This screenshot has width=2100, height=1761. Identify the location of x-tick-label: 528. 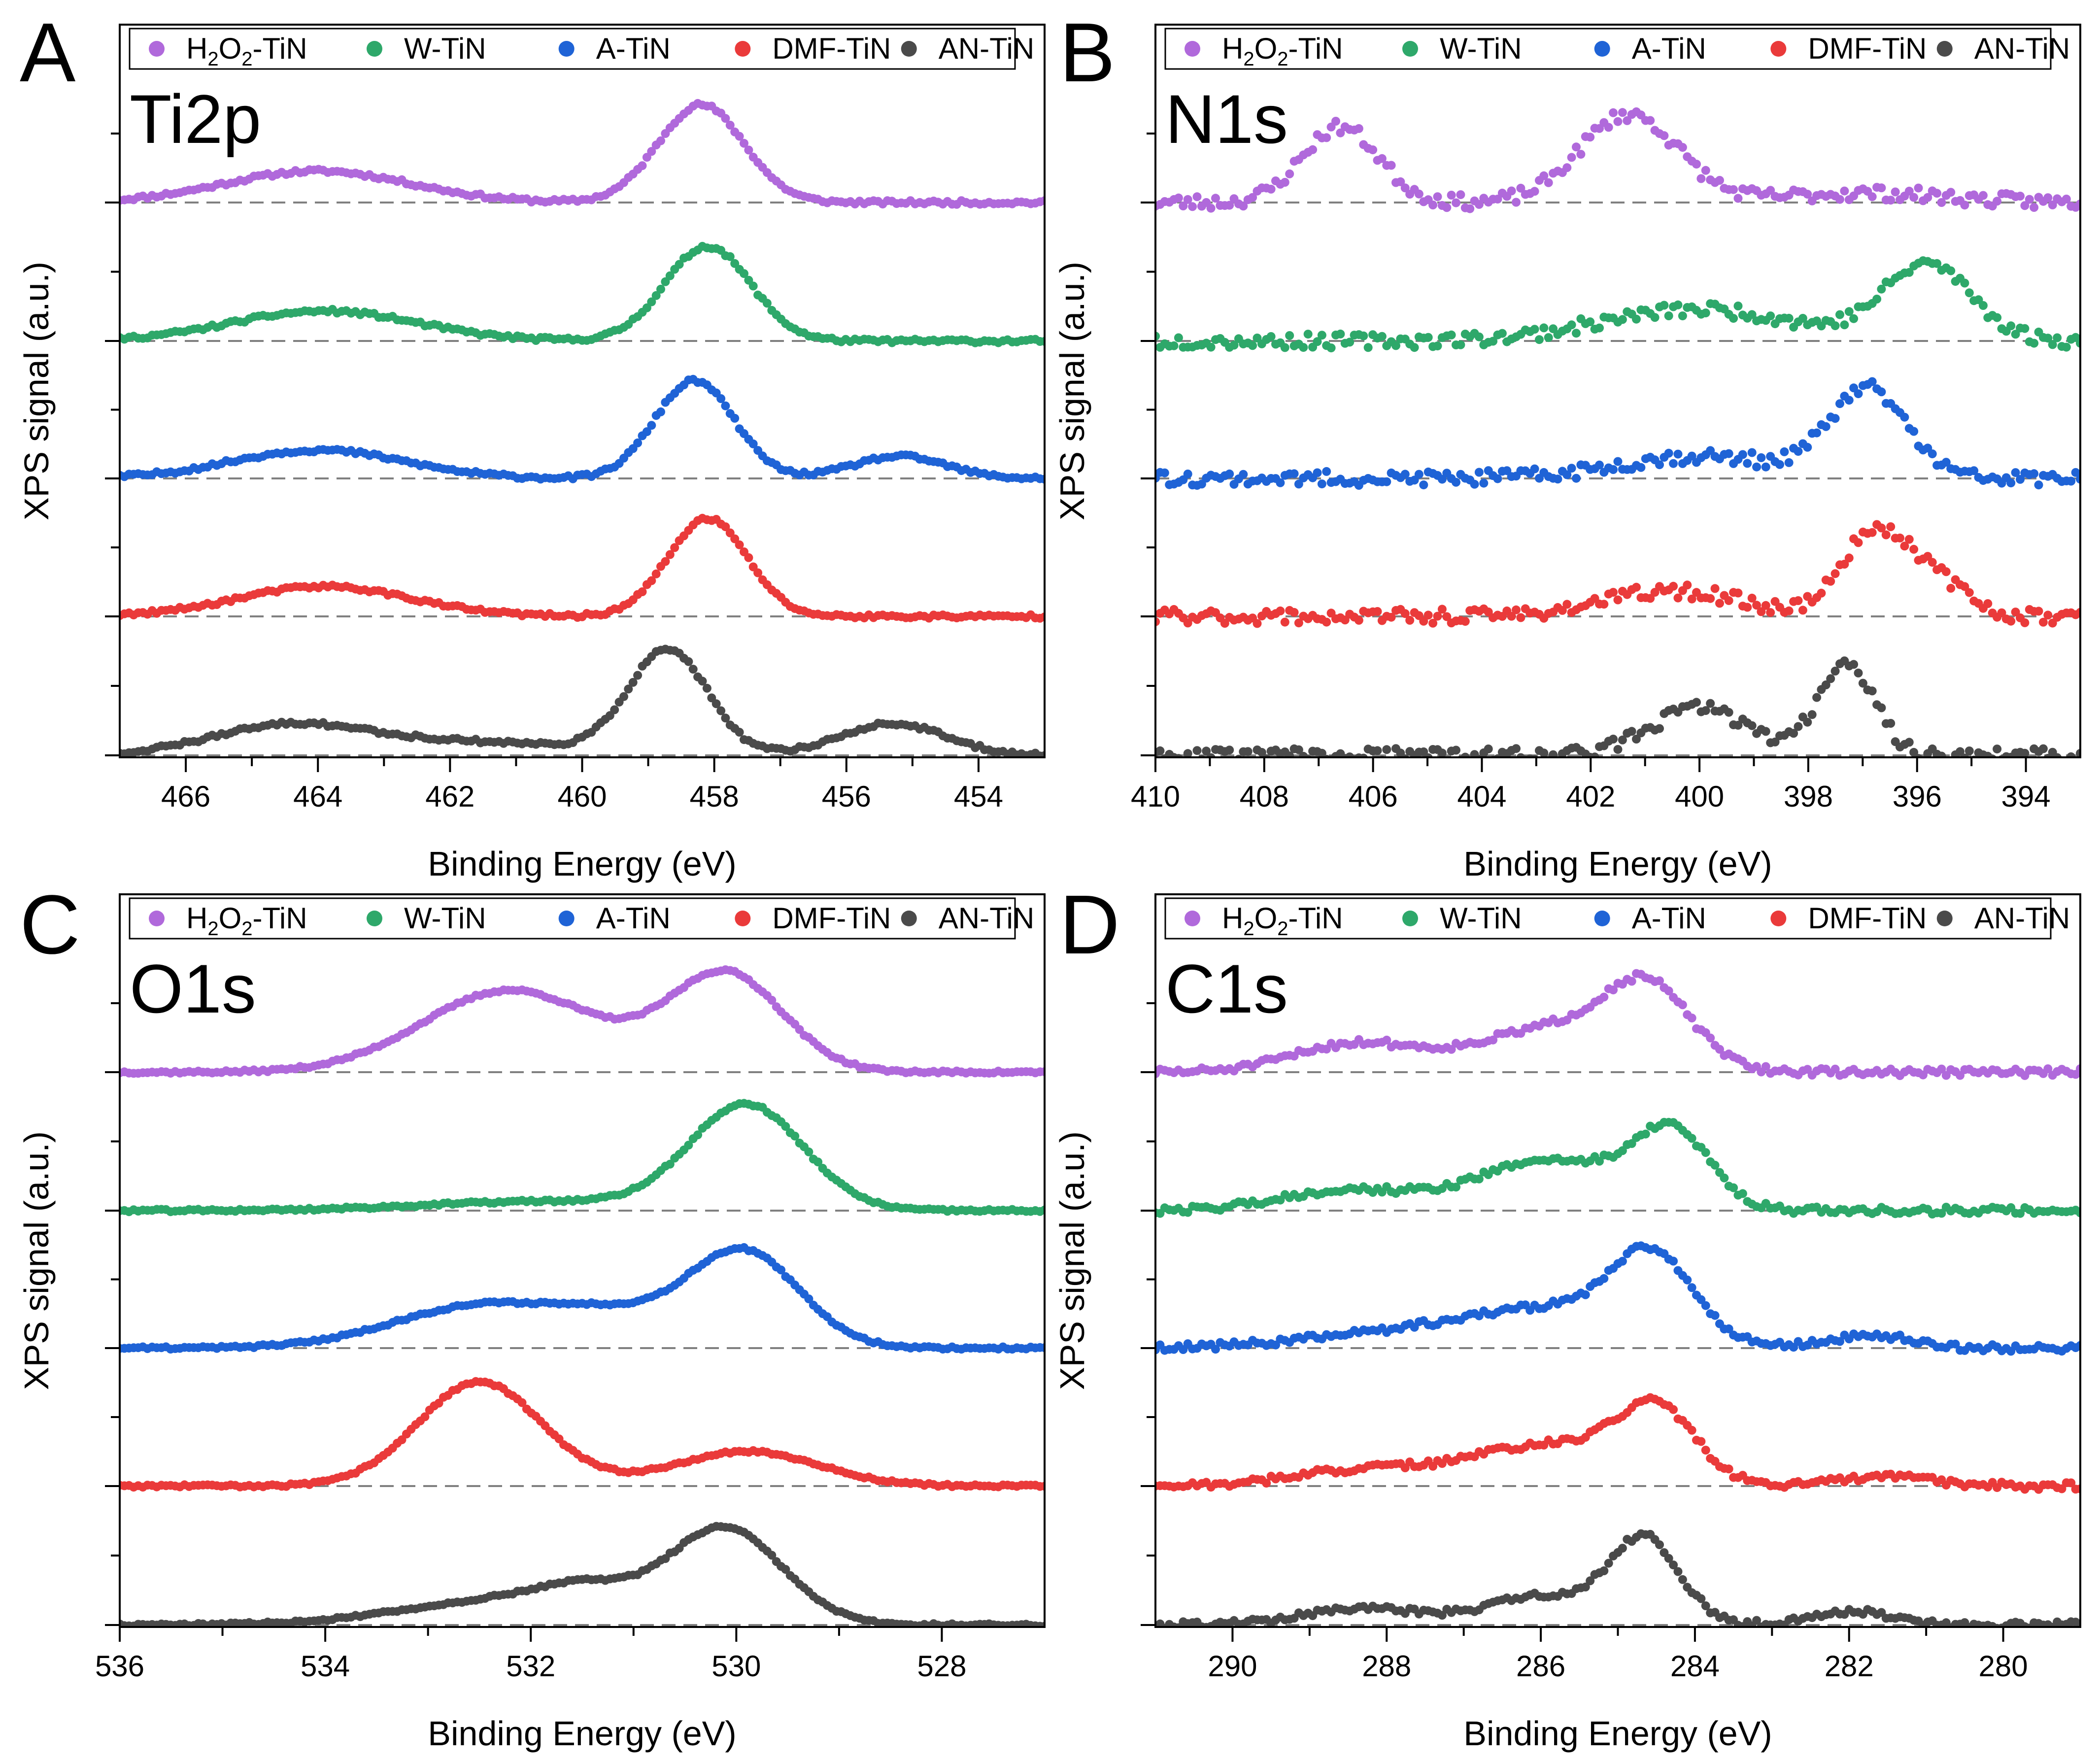
(941, 1666).